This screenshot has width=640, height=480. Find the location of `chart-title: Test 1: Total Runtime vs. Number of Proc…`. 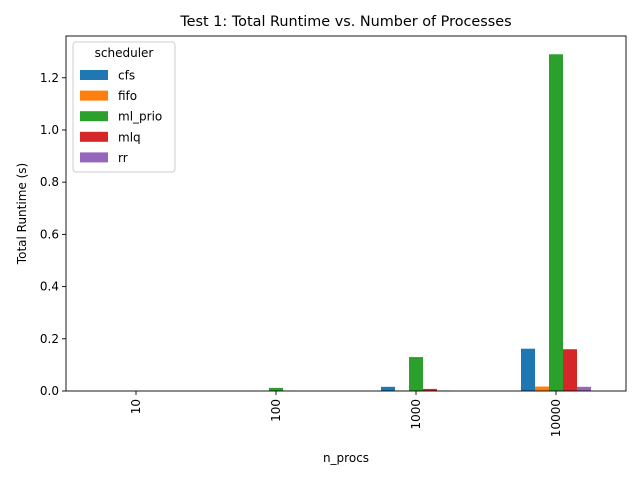

chart-title: Test 1: Total Runtime vs. Number of Proc… is located at coordinates (345, 22).